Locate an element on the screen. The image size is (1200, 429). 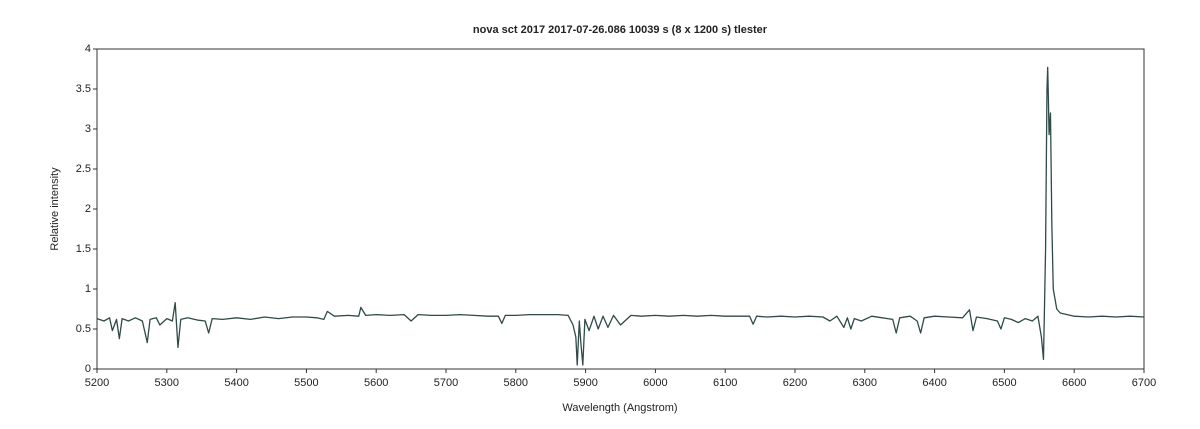
y-tick-label: 0.5 is located at coordinates (83, 329).